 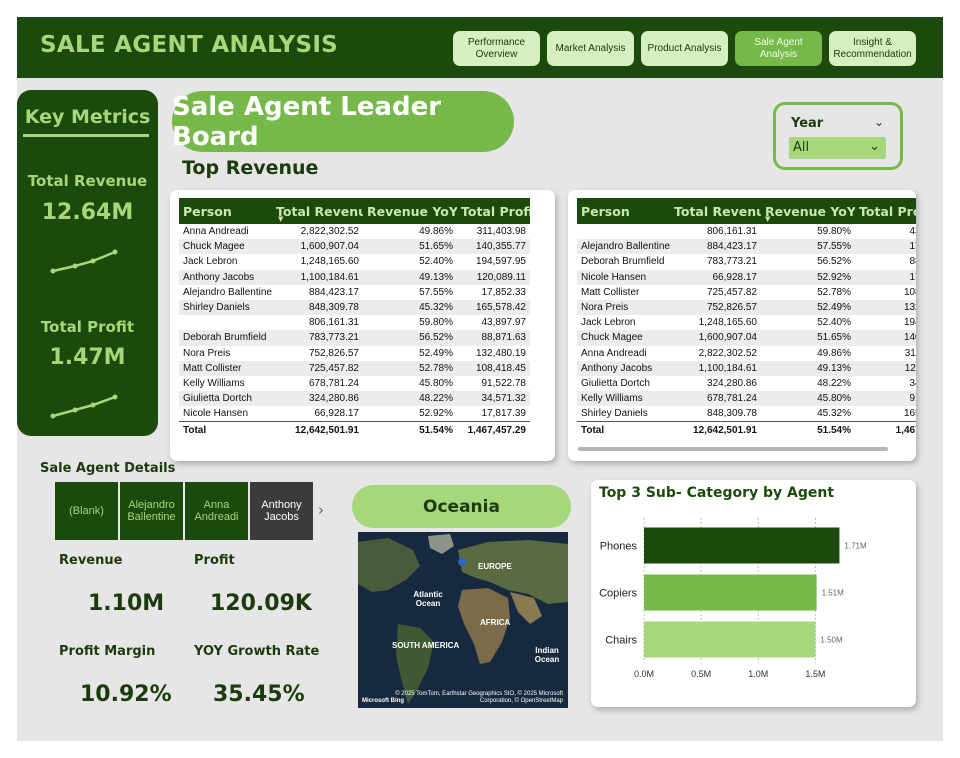 I want to click on x-tick-label: 1.5M, so click(x=815, y=674).